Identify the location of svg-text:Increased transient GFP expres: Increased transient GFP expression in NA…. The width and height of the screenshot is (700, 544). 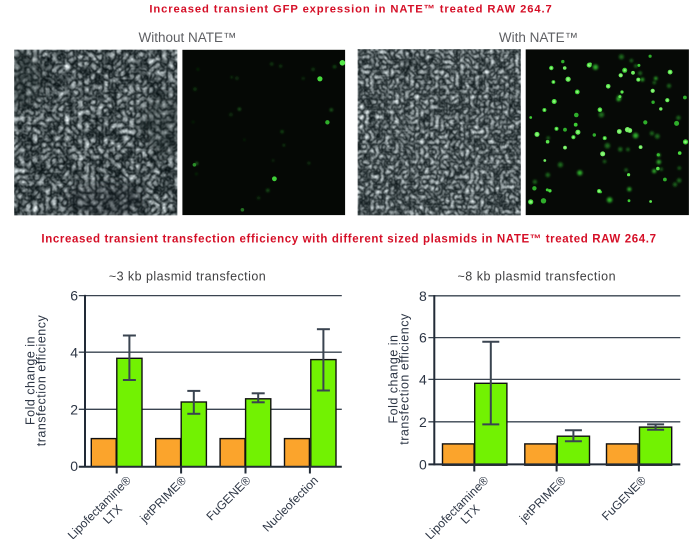
(350, 10).